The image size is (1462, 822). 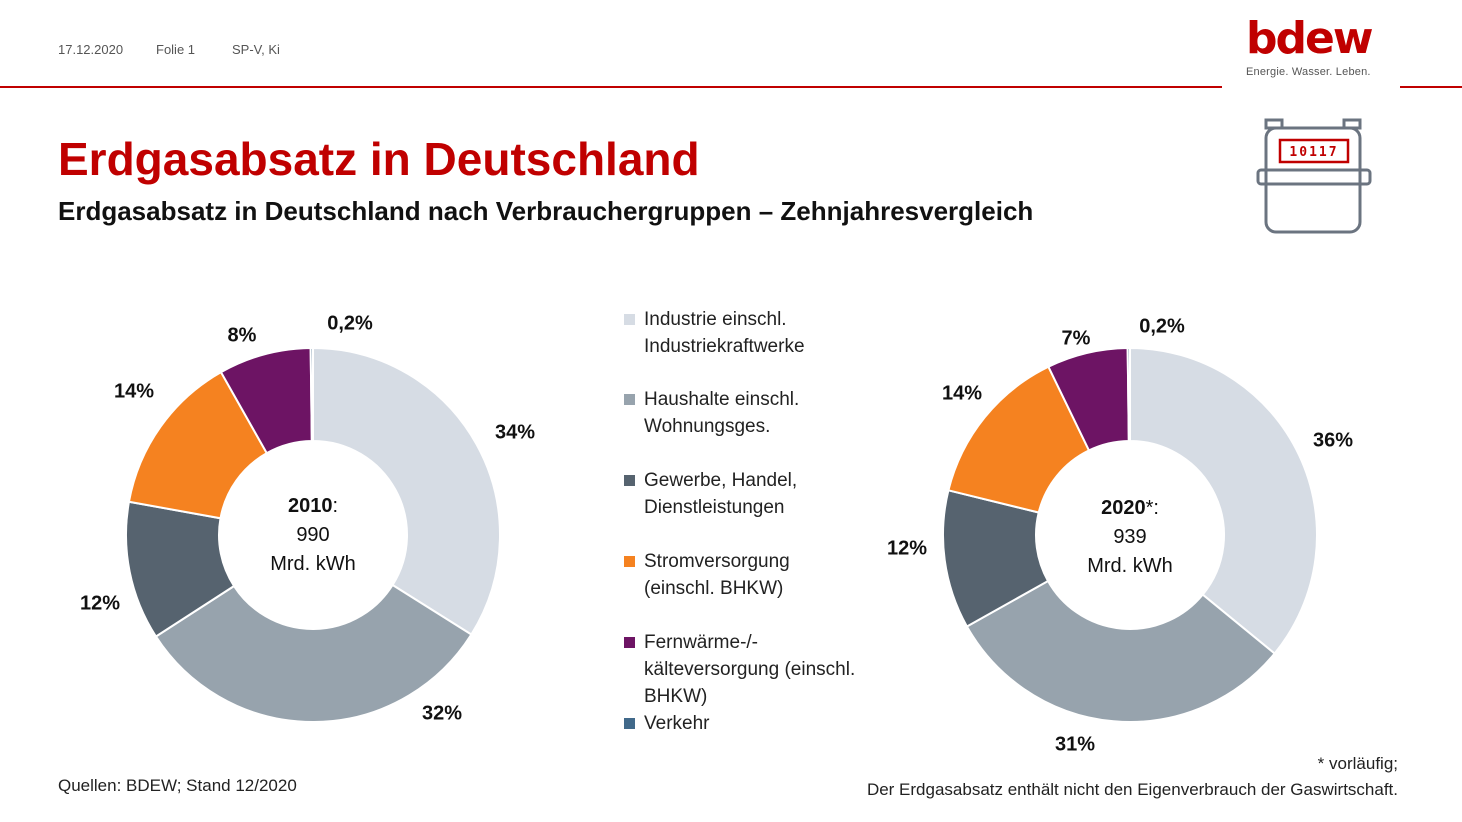 I want to click on legend-label-line: Industriekraftwerke, so click(x=724, y=346).